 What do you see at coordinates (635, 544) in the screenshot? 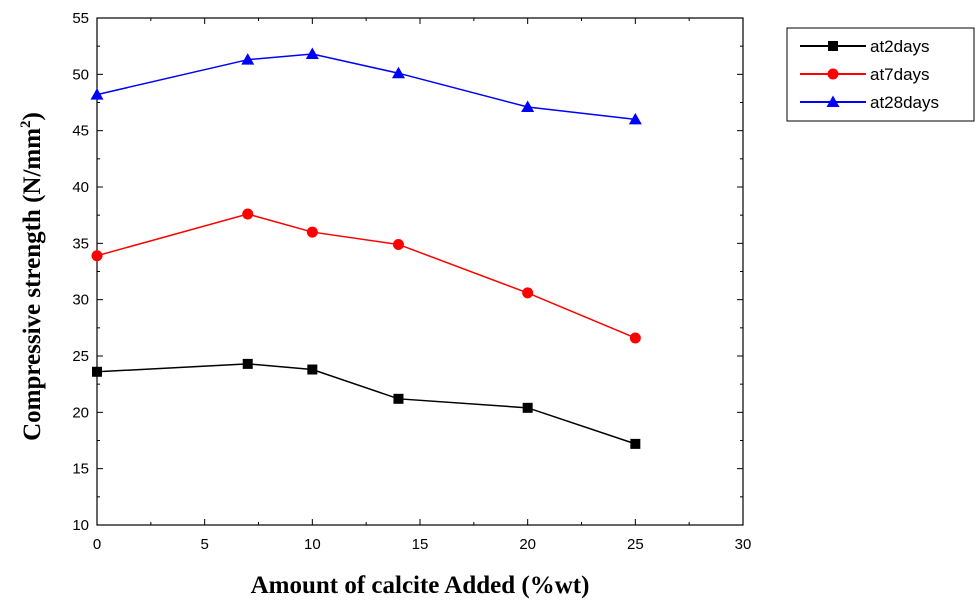
I see `x-tick-label: 25` at bounding box center [635, 544].